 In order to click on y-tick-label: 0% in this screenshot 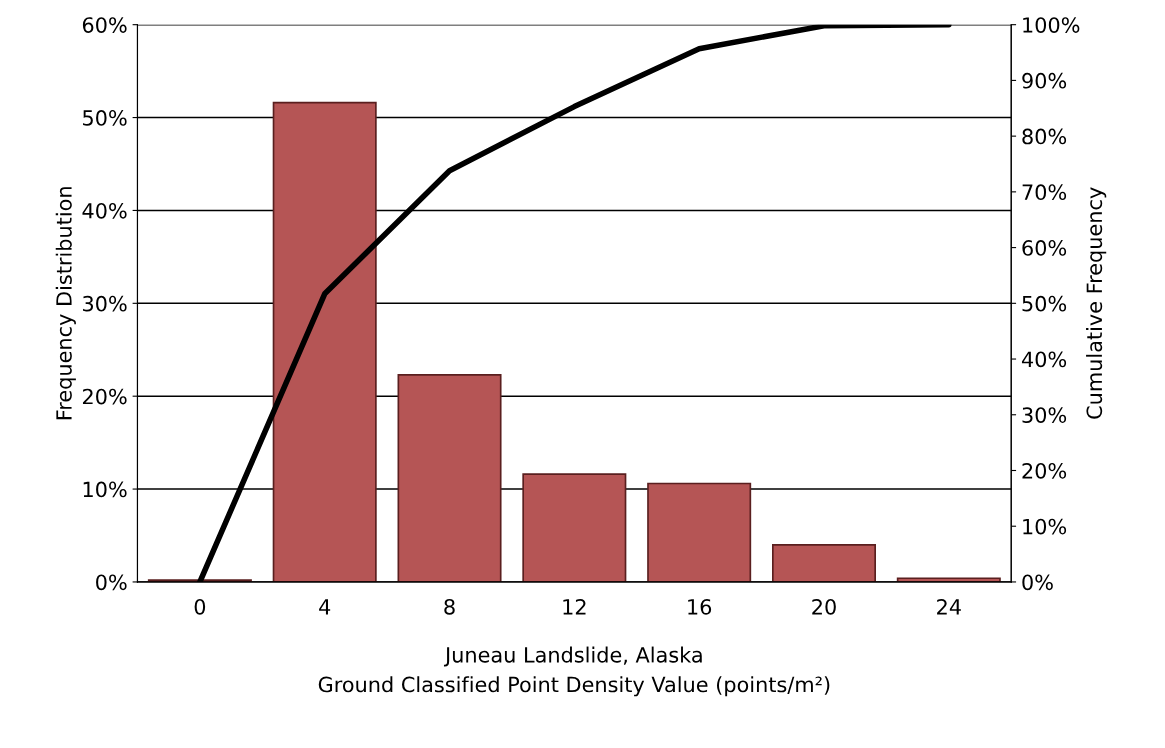, I will do `click(111, 582)`.